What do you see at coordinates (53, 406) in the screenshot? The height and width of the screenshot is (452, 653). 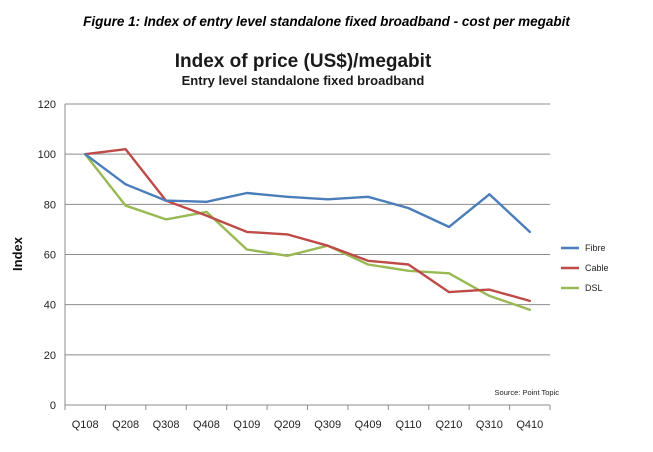 I see `y-tick-label: 0` at bounding box center [53, 406].